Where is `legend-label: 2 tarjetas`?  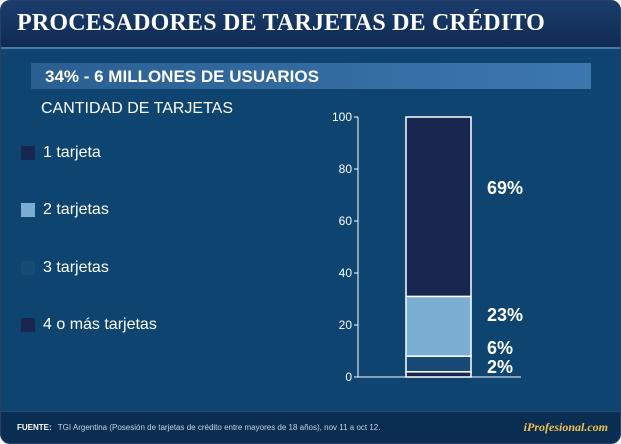
legend-label: 2 tarjetas is located at coordinates (76, 209).